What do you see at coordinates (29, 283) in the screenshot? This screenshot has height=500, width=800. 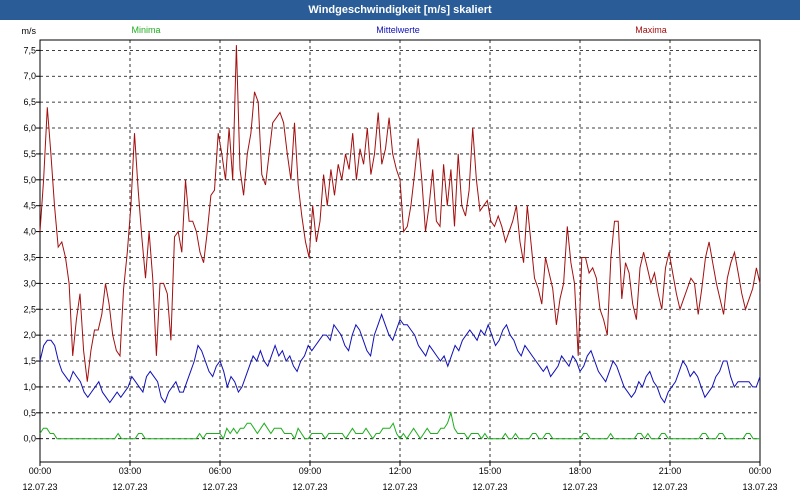 I see `y-tick-label: 3,0` at bounding box center [29, 283].